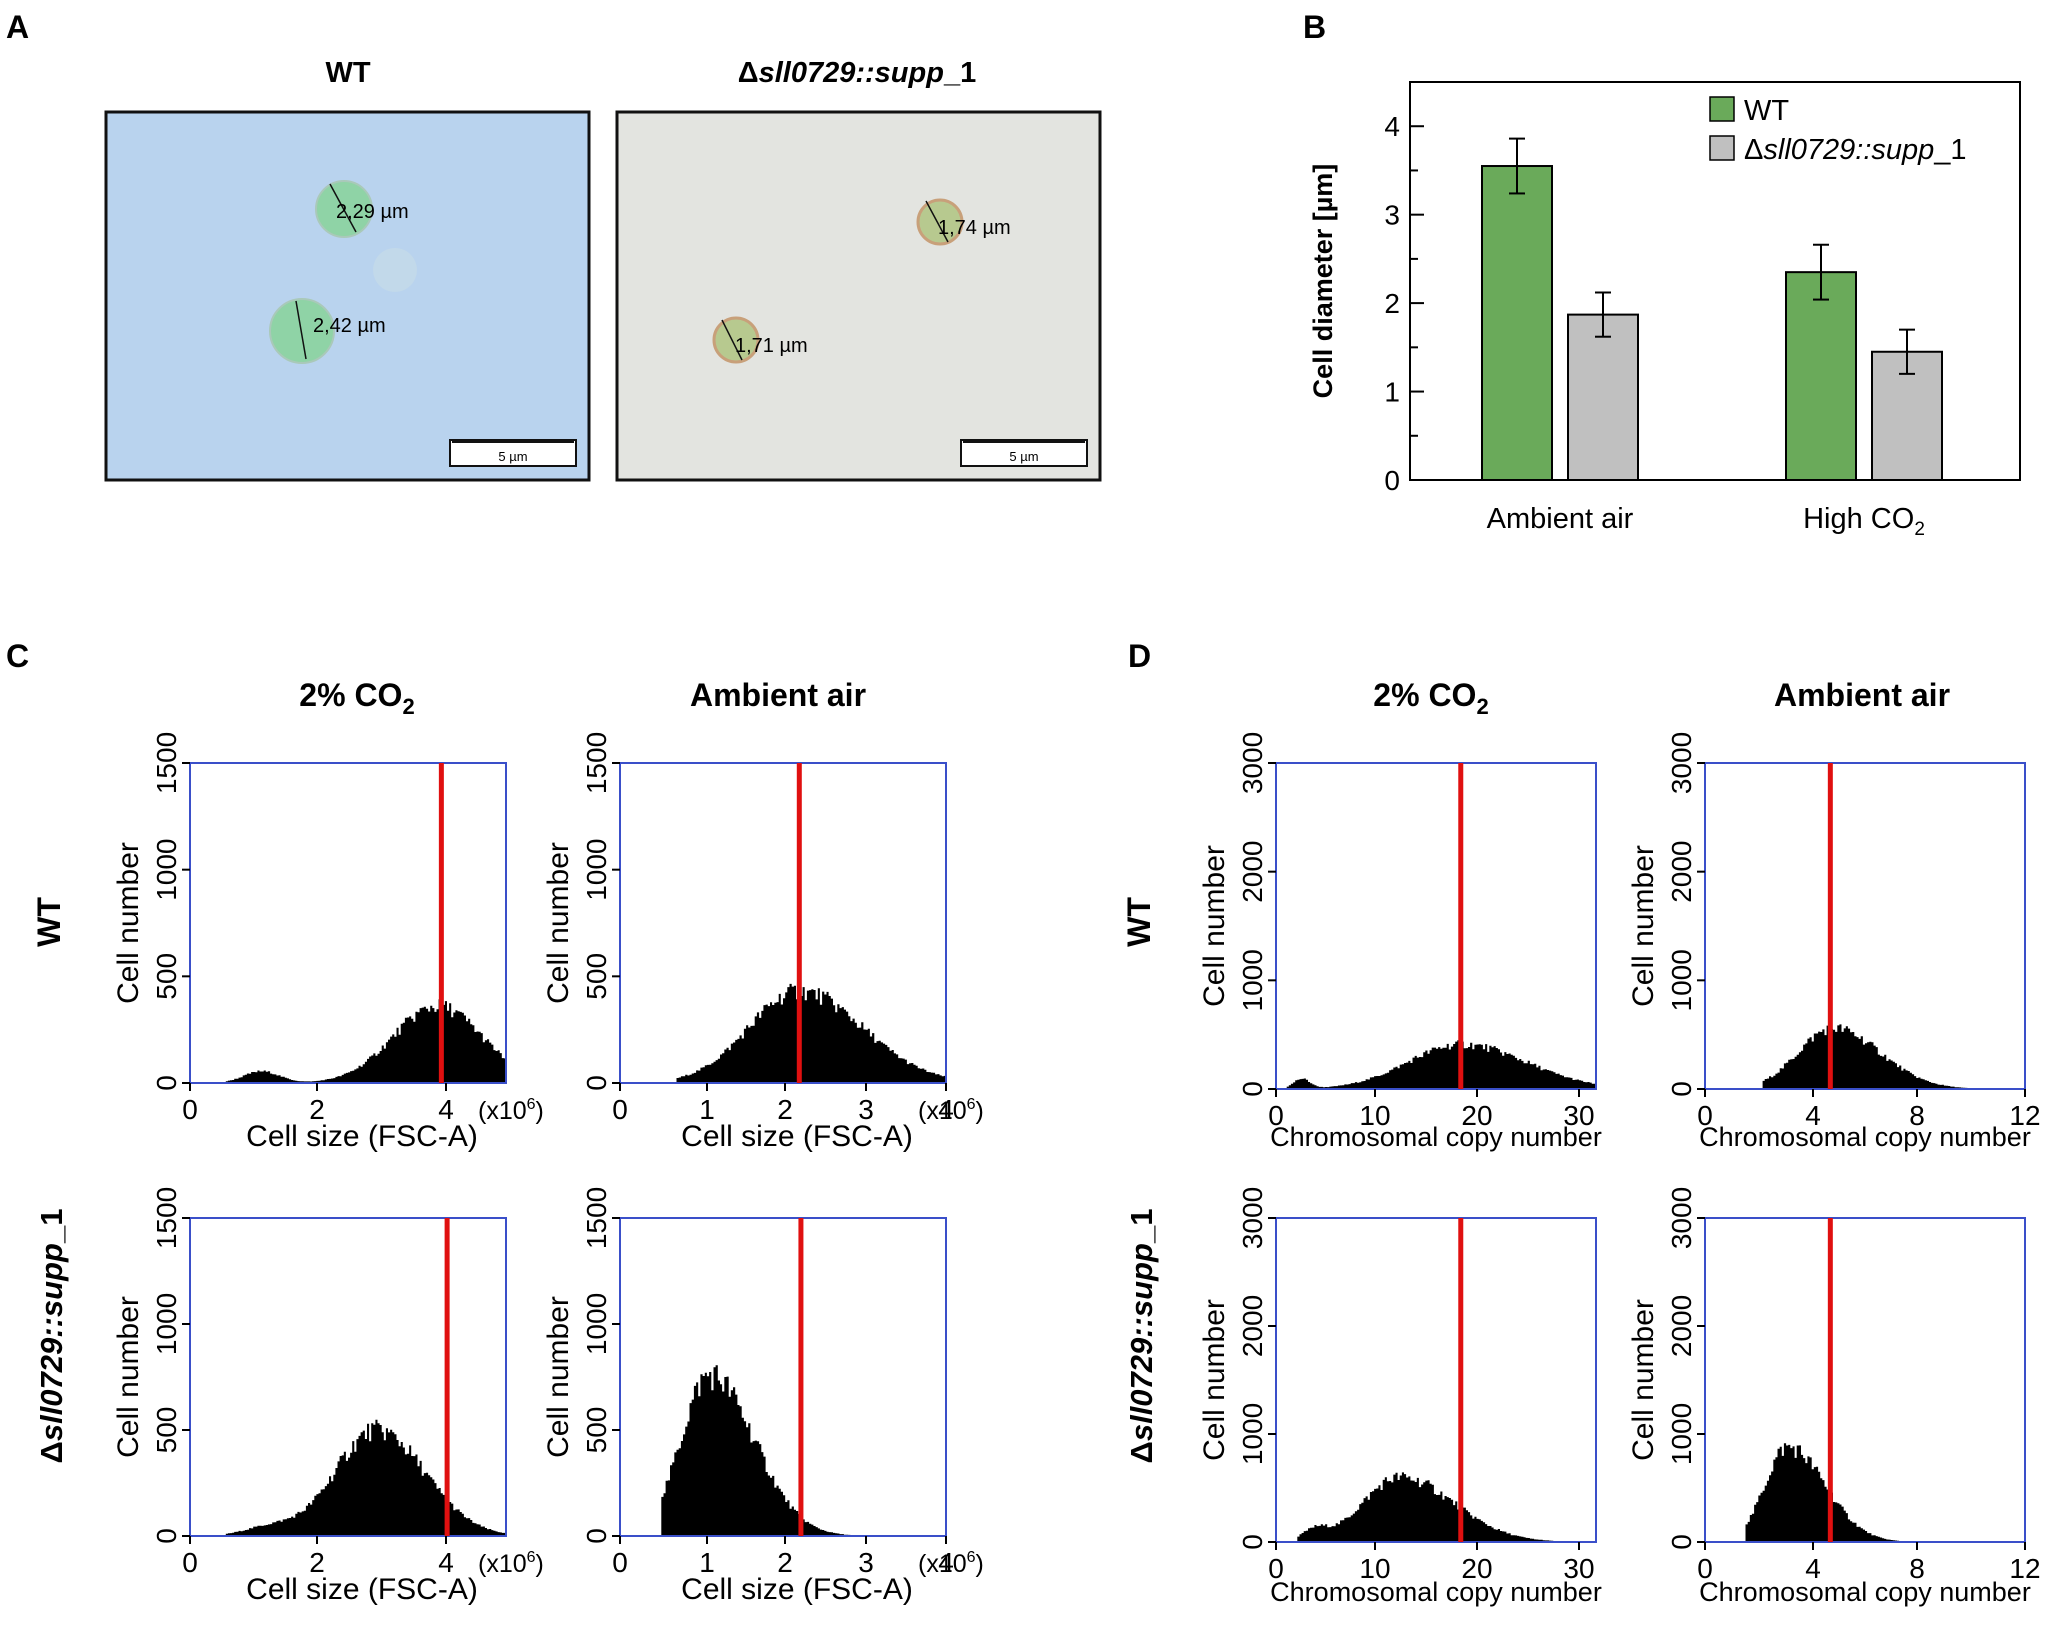 This screenshot has height=1626, width=2057. Describe the element at coordinates (1404, 303) in the screenshot. I see `bar-chart-y-axis: 0 1 2 3 4` at that location.